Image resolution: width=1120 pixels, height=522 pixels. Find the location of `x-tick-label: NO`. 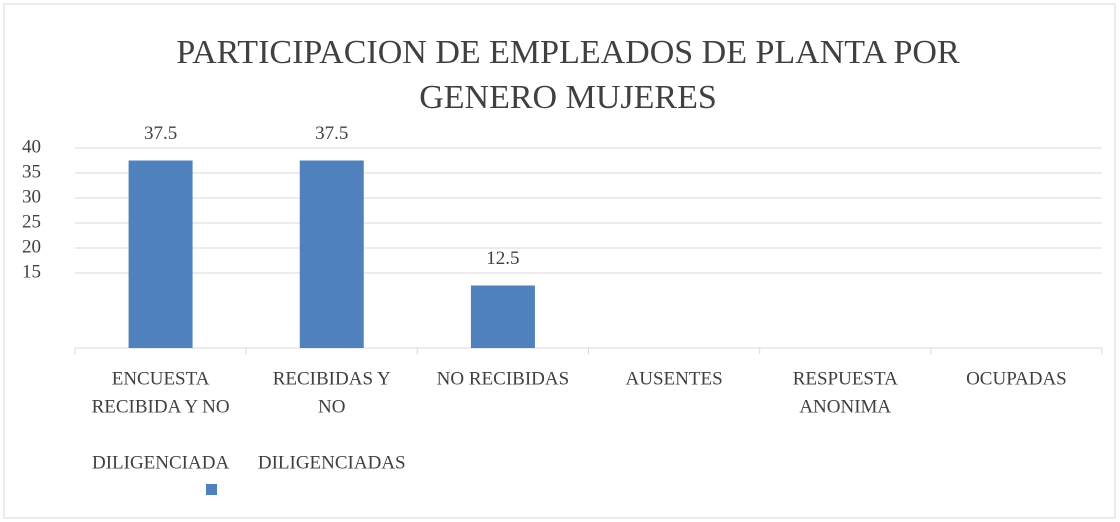

x-tick-label: NO is located at coordinates (331, 406).